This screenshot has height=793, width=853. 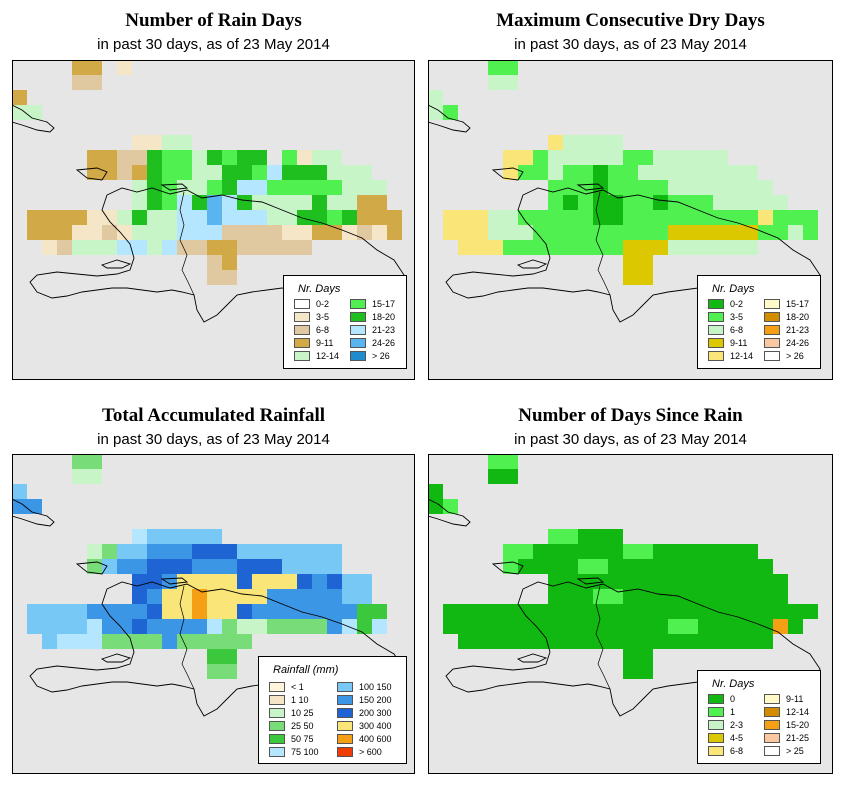 I want to click on legend-label: < 1, so click(x=297, y=687).